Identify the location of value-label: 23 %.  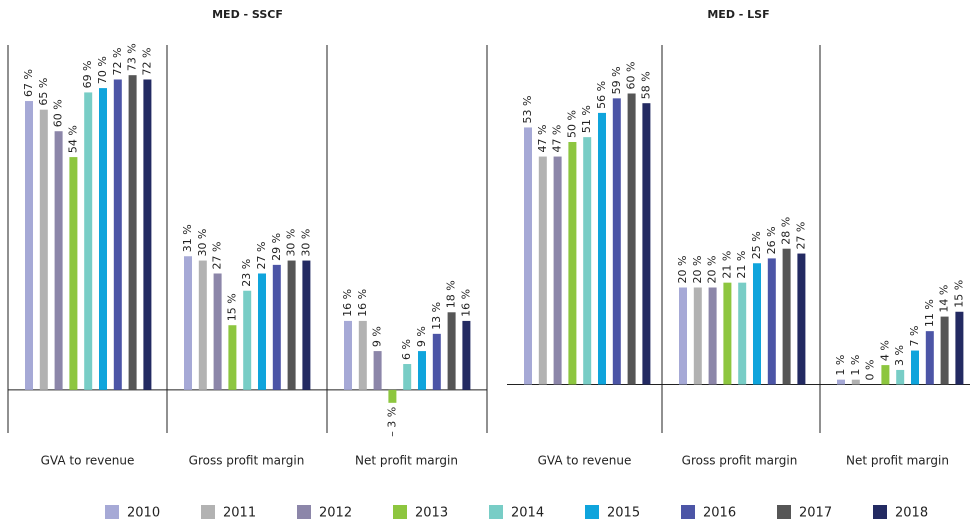
(246, 273).